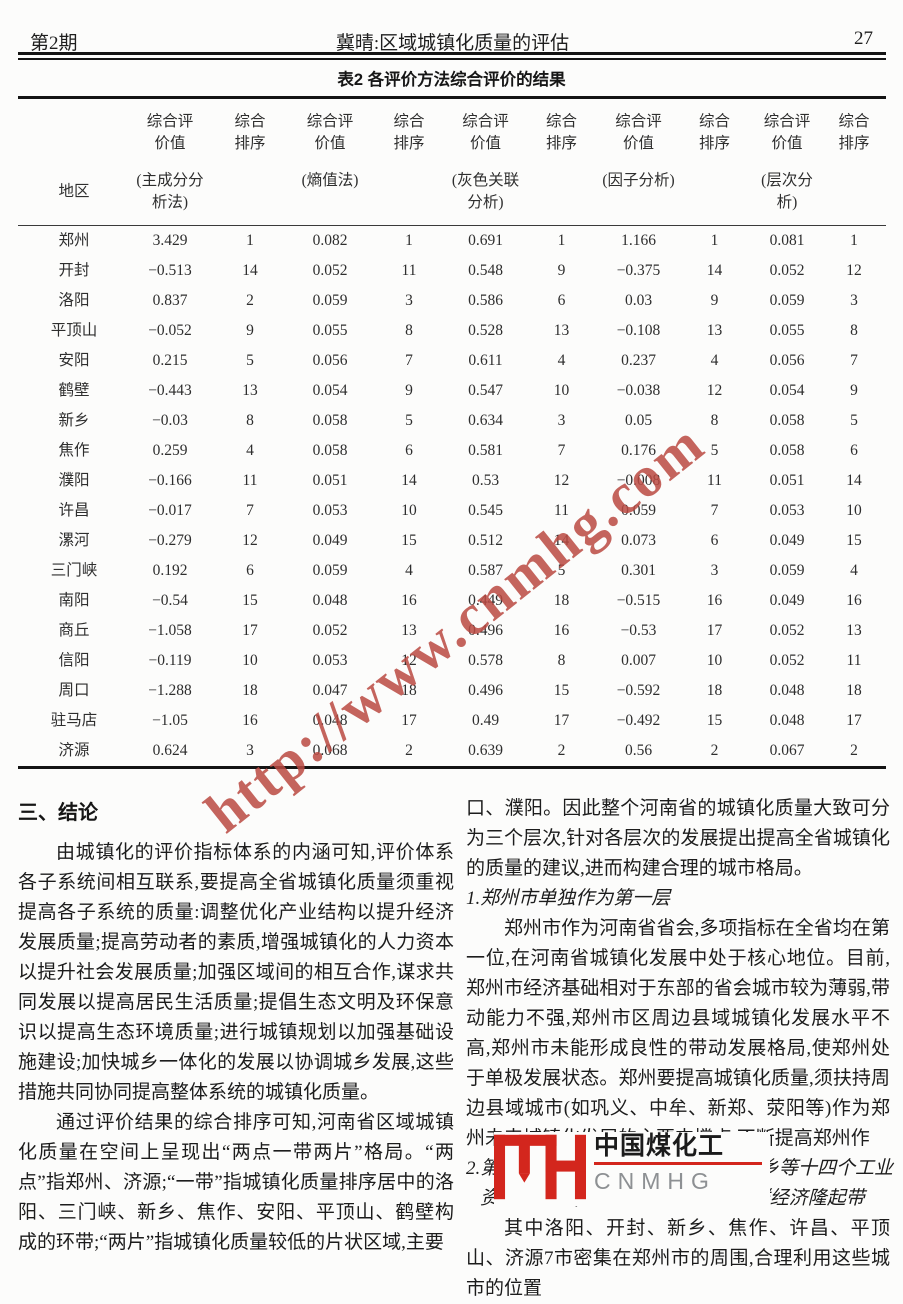  Describe the element at coordinates (74, 750) in the screenshot. I see `region-cell: 济源` at that location.